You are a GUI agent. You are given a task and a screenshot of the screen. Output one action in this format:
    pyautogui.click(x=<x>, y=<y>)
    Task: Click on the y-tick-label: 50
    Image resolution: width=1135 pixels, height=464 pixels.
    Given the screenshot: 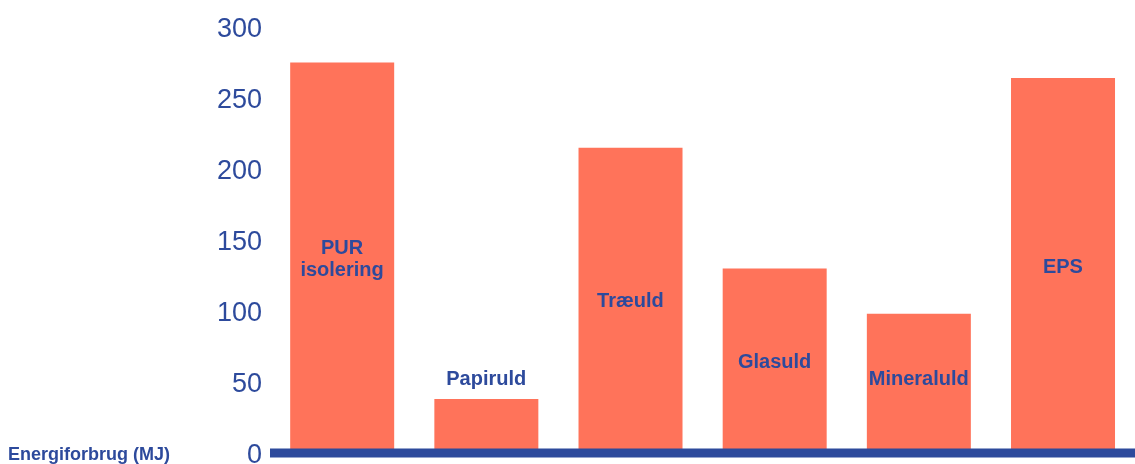 What is the action you would take?
    pyautogui.click(x=246, y=382)
    